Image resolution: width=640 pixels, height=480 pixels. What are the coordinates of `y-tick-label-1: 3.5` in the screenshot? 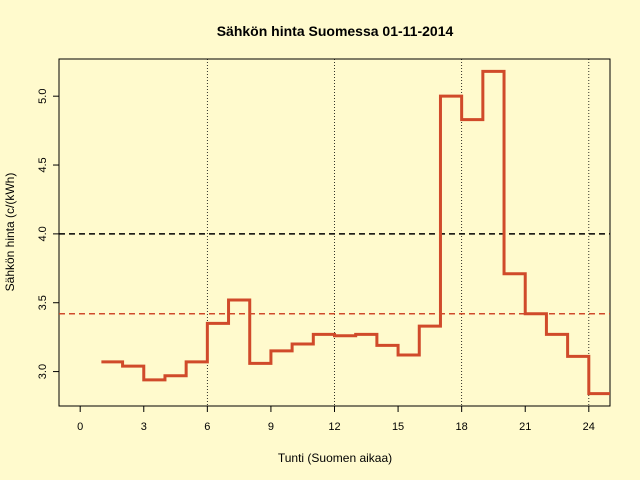 It's located at (43, 302).